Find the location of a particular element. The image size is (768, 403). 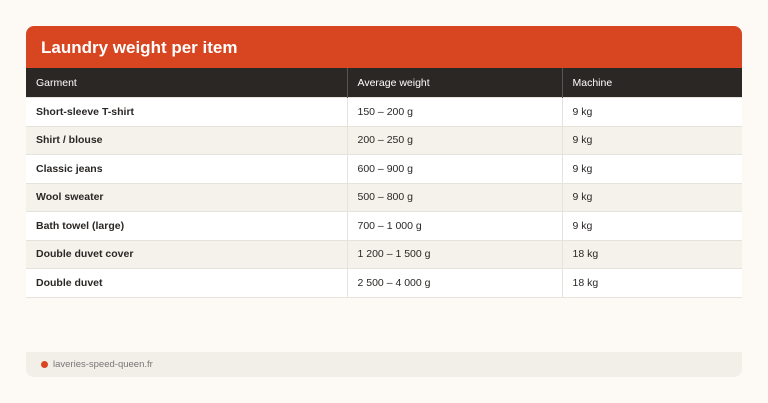

cell-garment: Short-sleeve T-shirt is located at coordinates (186, 111).